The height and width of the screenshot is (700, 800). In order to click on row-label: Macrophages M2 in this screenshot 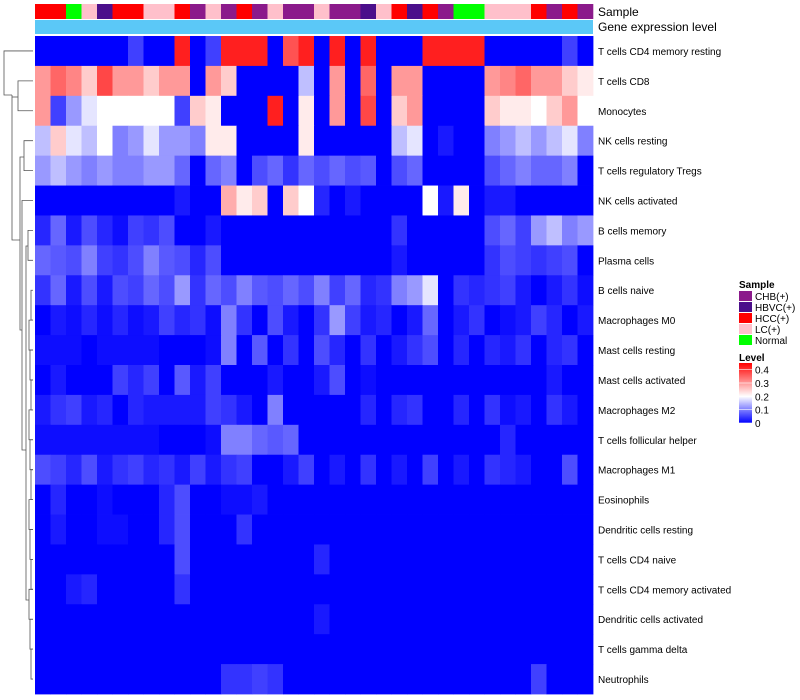, I will do `click(637, 411)`.